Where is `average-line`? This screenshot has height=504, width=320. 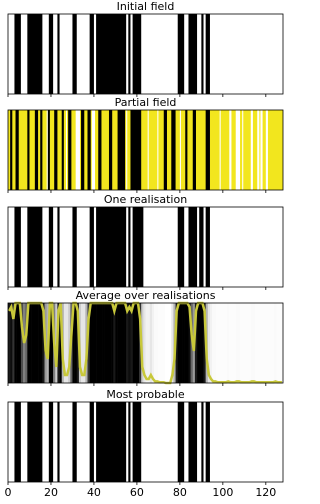 average-line is located at coordinates (144, 343).